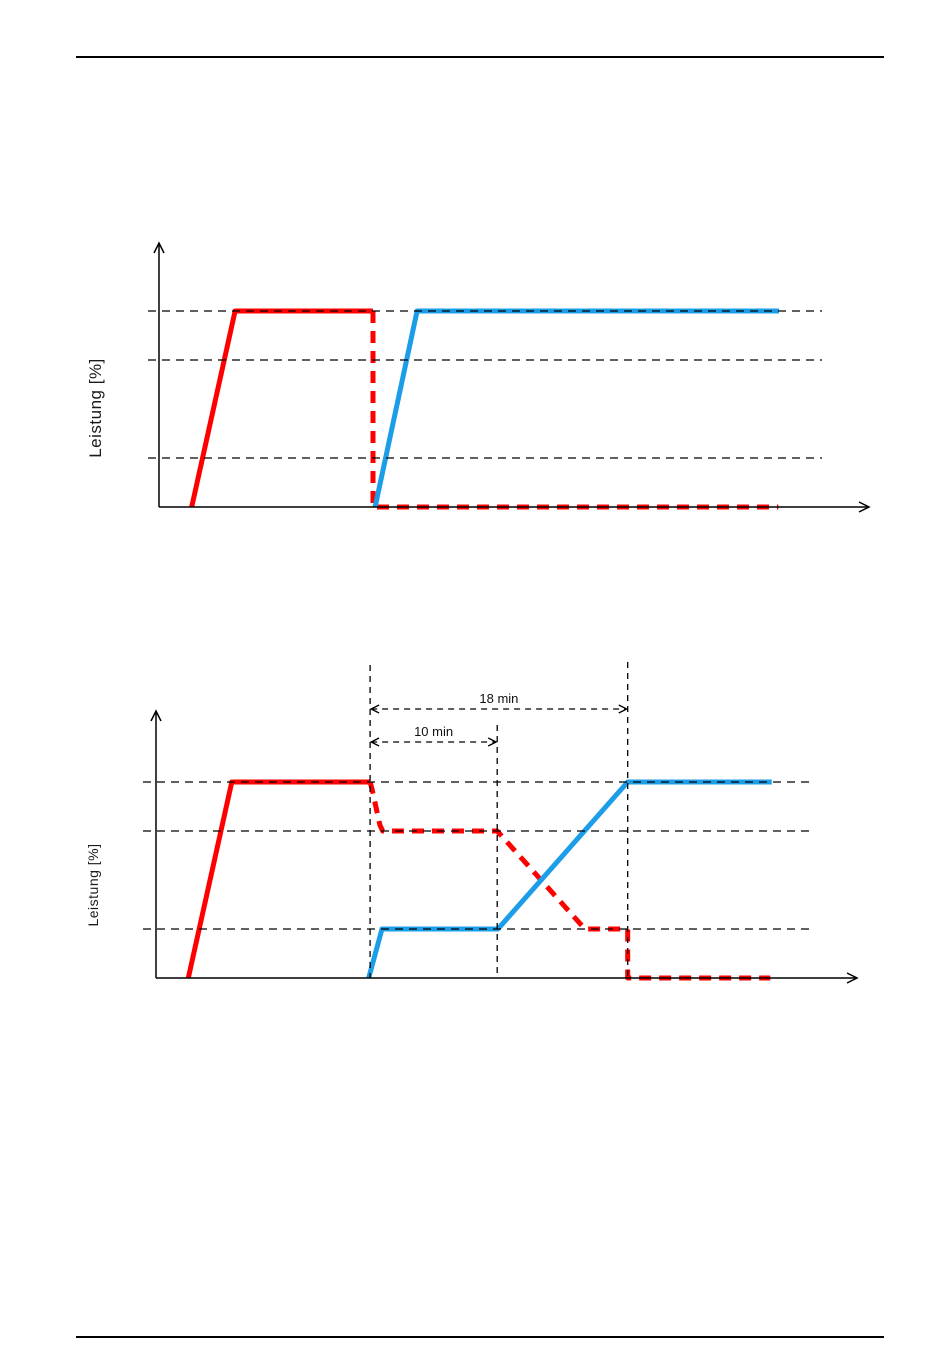  What do you see at coordinates (498, 698) in the screenshot?
I see `dimension-label: 18 min` at bounding box center [498, 698].